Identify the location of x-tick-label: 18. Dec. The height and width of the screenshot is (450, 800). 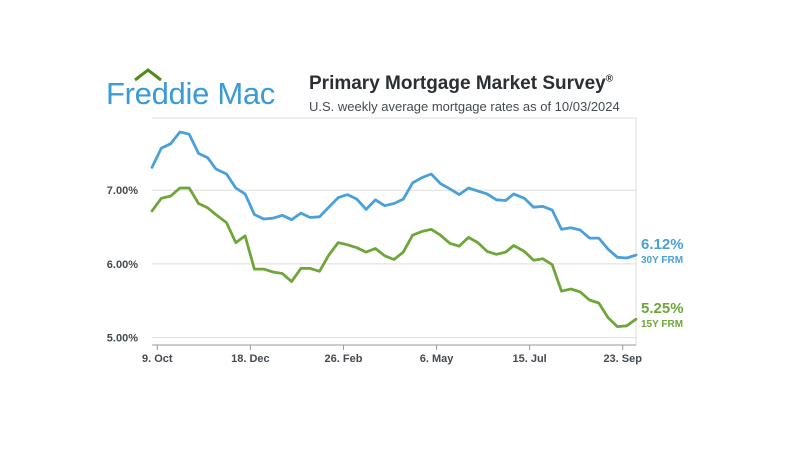
(250, 359).